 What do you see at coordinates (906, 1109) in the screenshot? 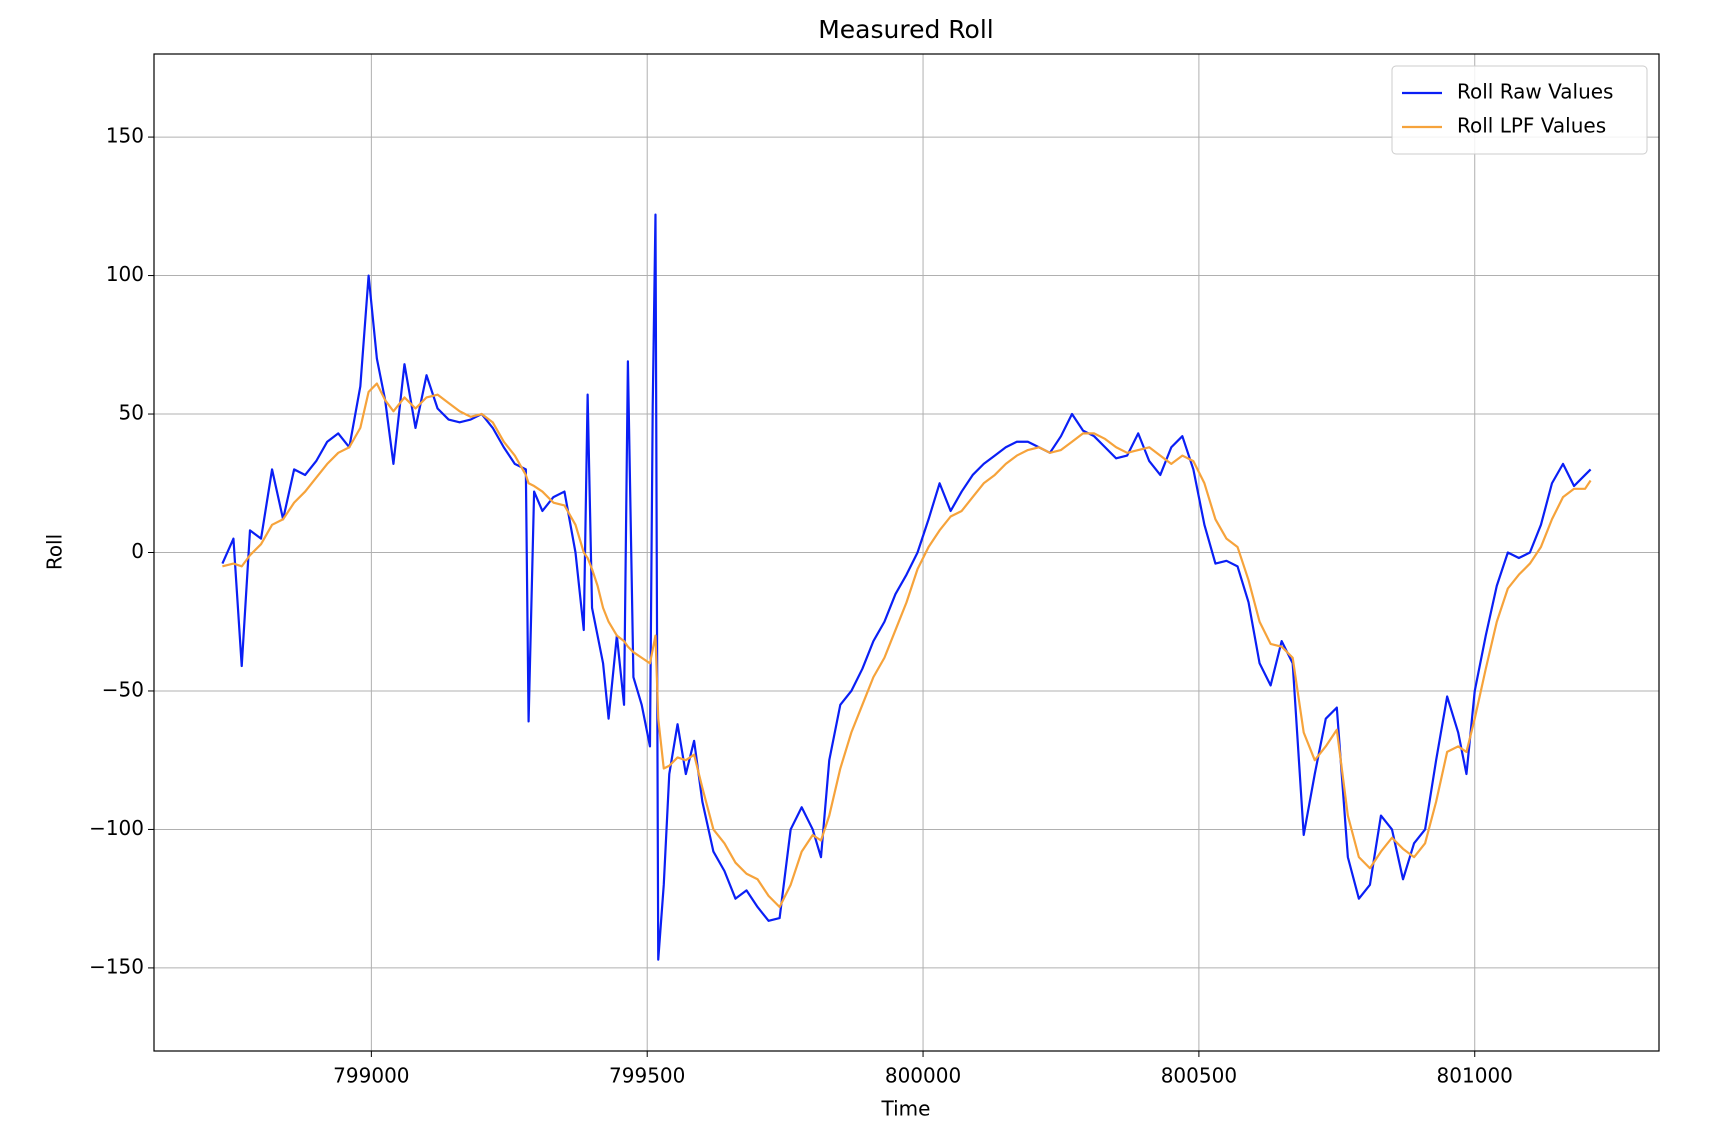
I see `x-axis-label: Time` at bounding box center [906, 1109].